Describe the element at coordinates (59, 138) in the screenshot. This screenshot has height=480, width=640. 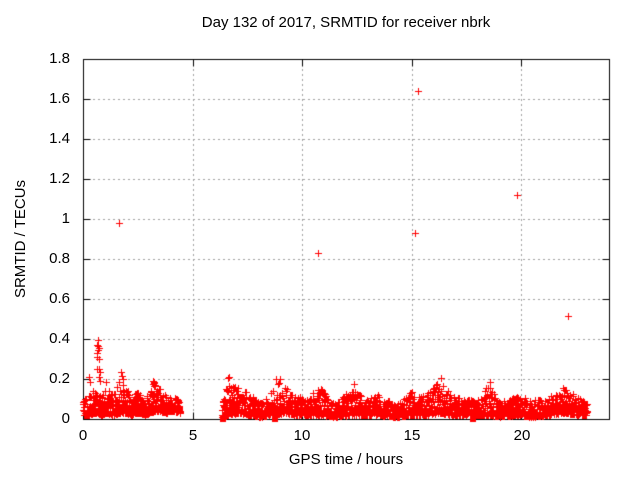
I see `y-tick-label-1-4: 1.4` at that location.